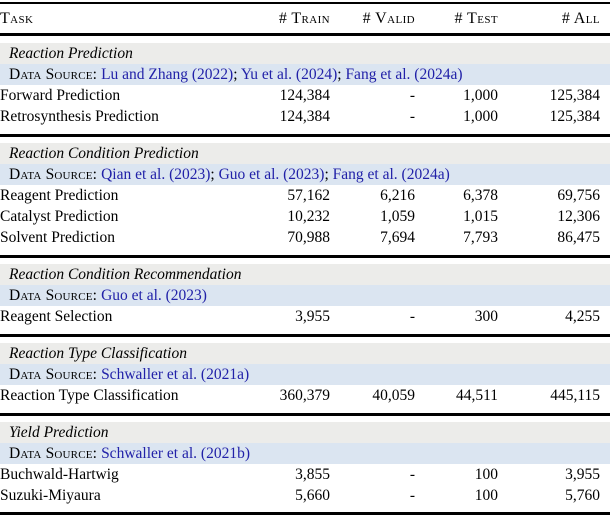  I want to click on column-header-task: Task, so click(17, 18).